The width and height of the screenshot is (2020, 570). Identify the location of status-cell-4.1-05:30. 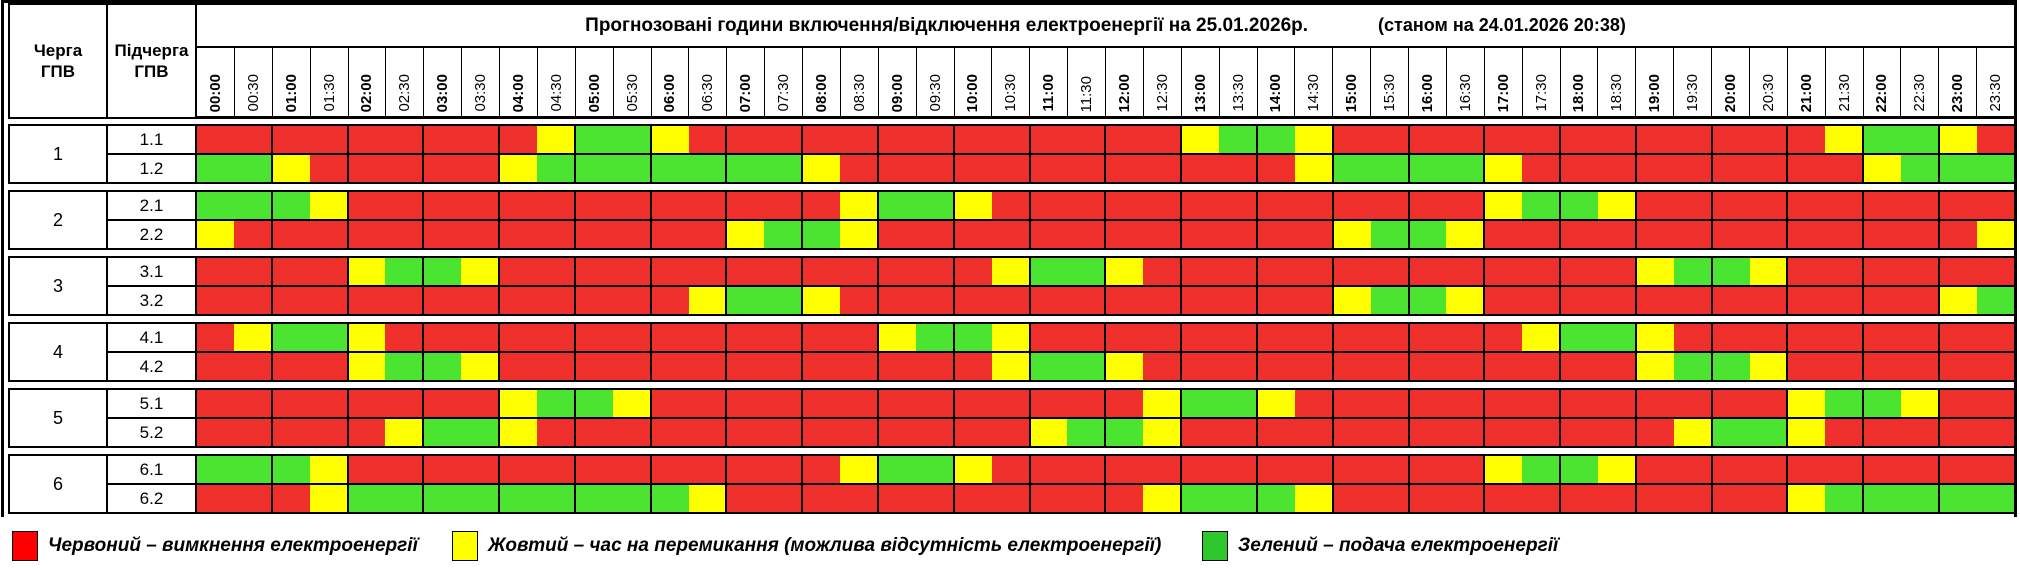
(631, 337).